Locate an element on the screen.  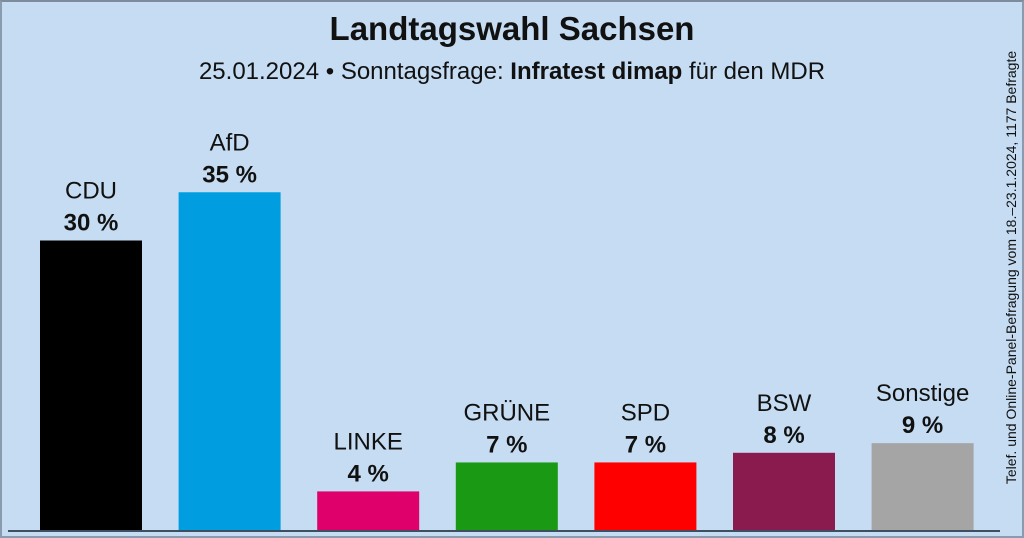
category-label-afd: AfD is located at coordinates (230, 142).